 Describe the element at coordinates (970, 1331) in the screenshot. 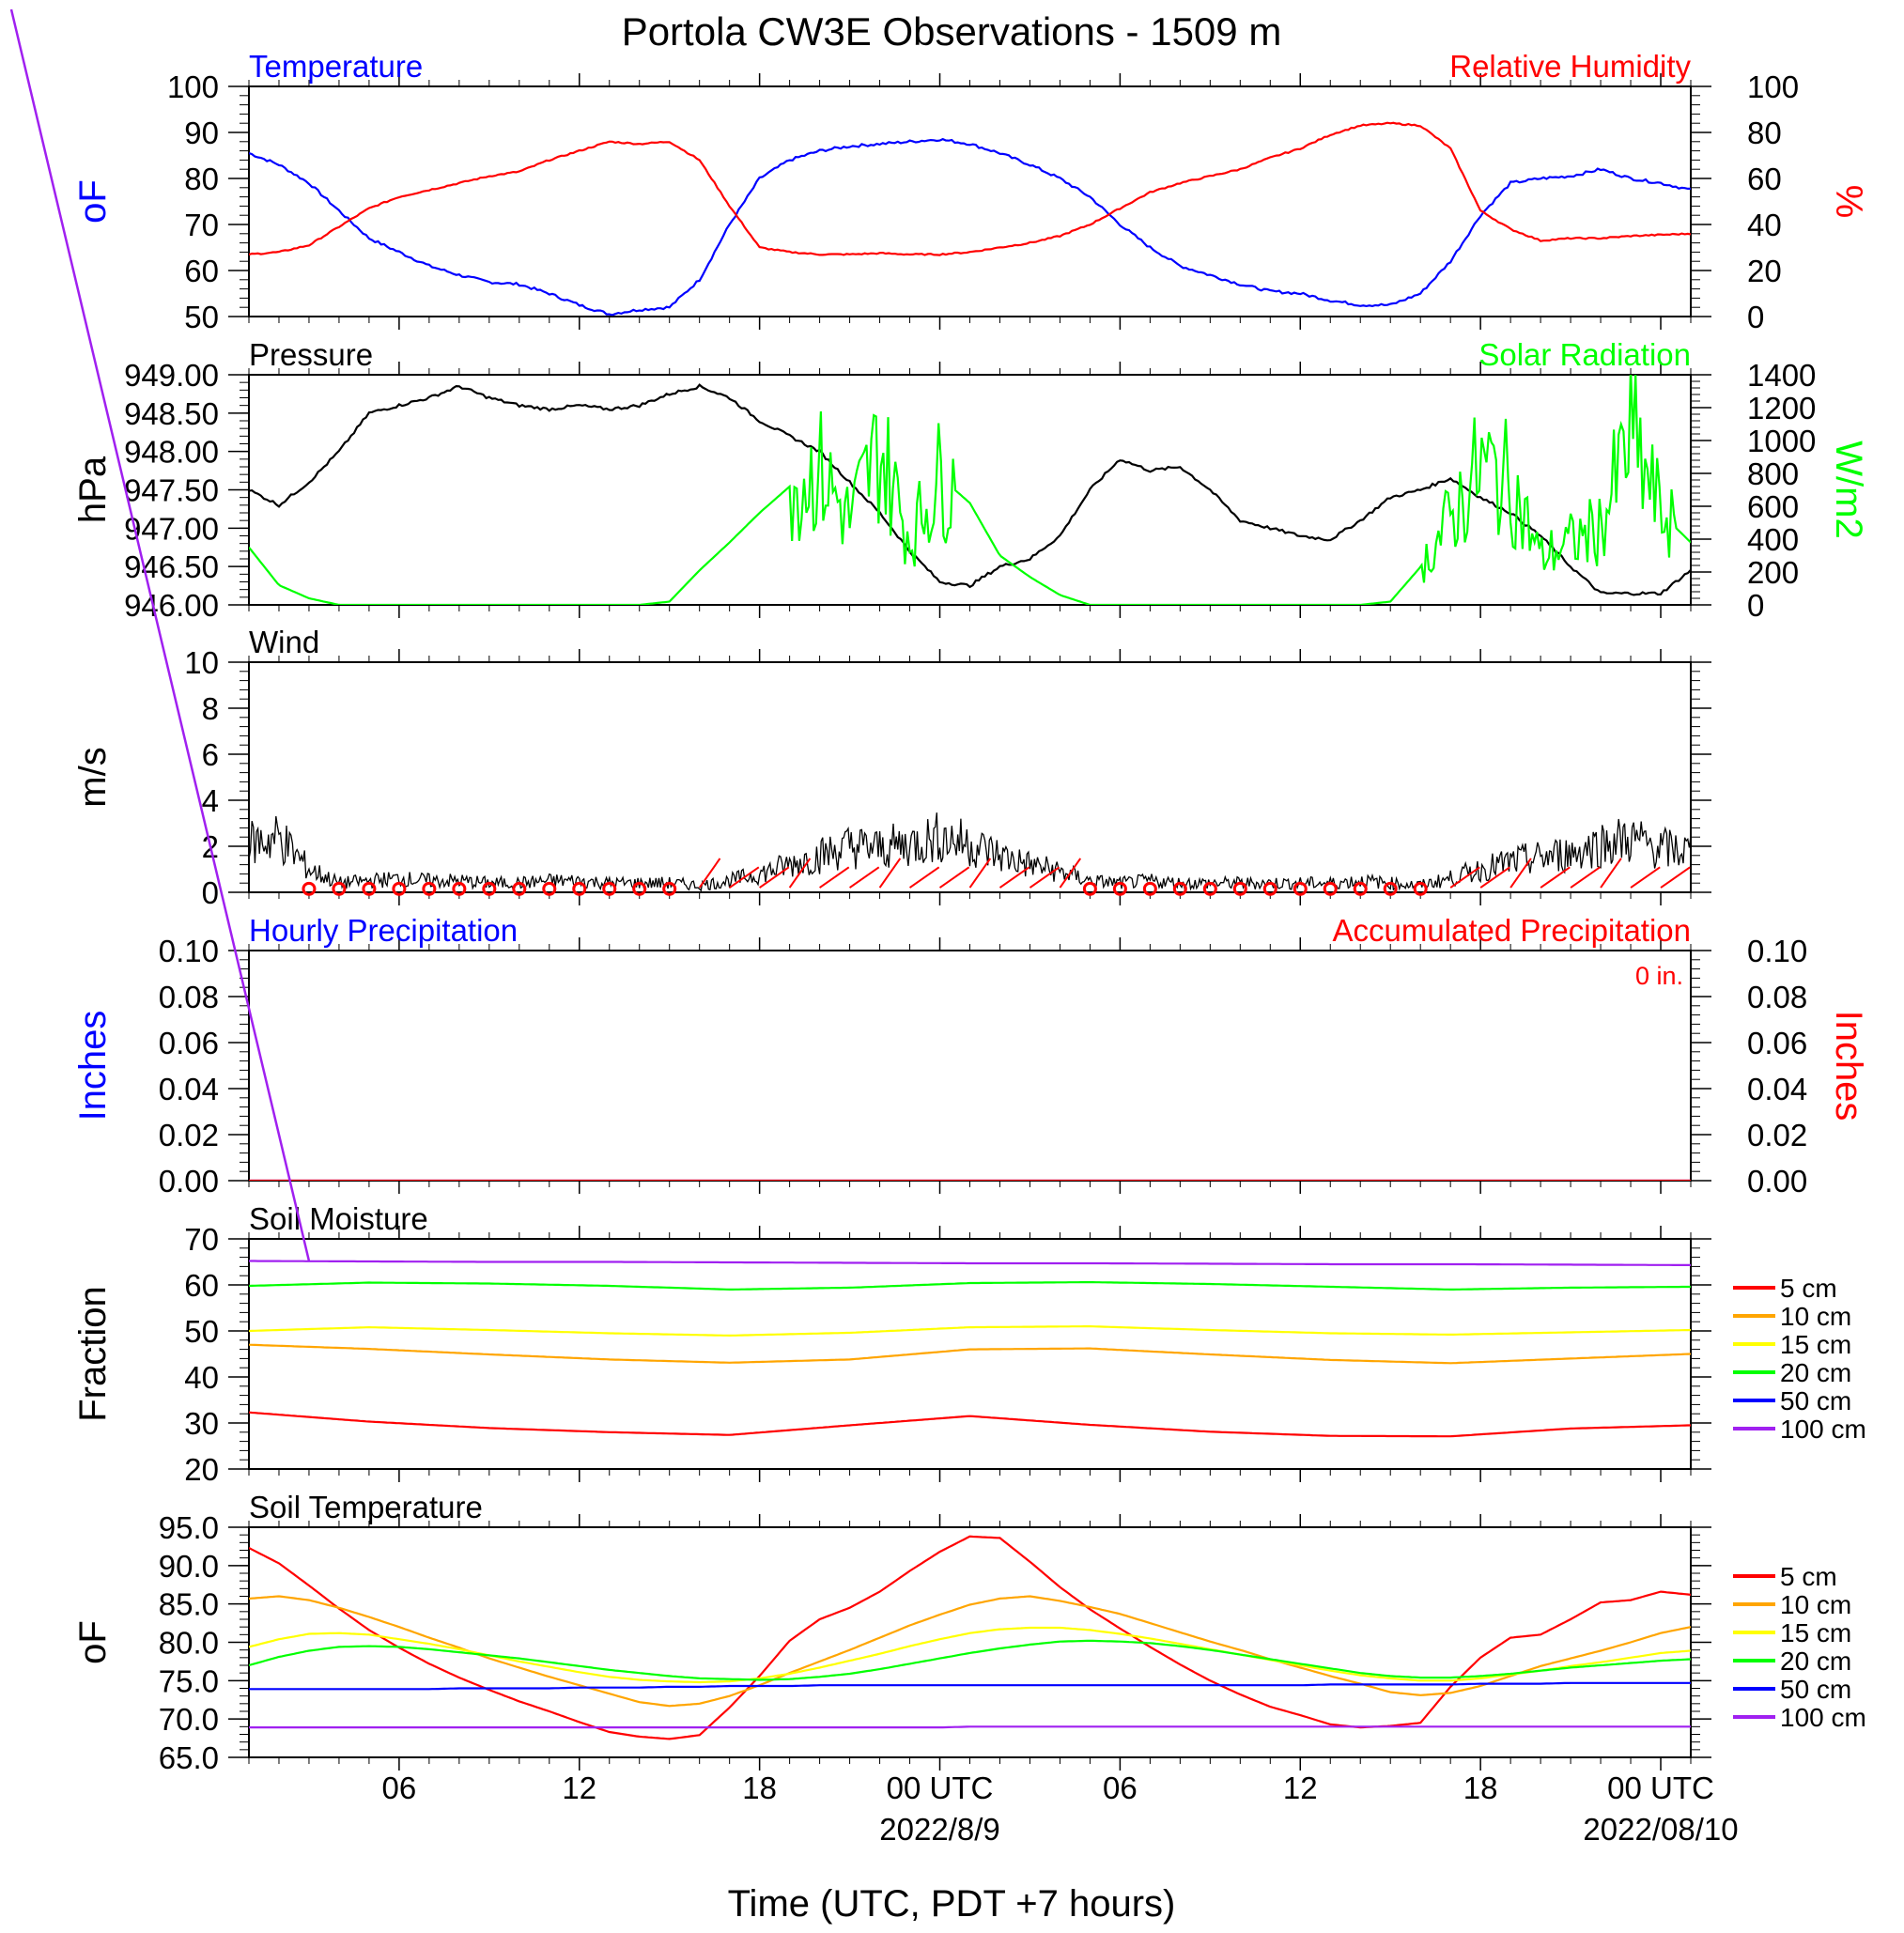

I see `series-line-15-cm` at that location.